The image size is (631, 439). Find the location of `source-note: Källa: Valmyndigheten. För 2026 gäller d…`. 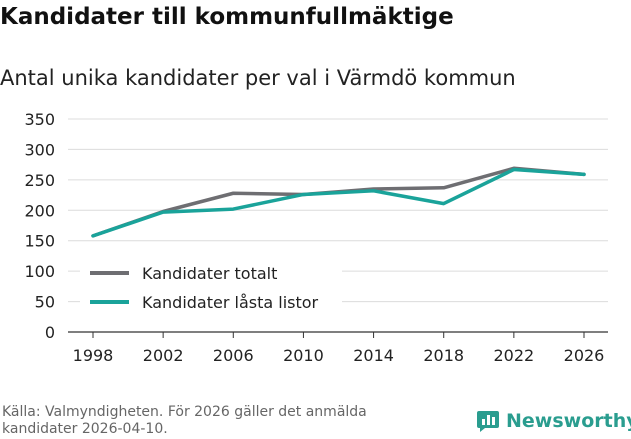

source-note: Källa: Valmyndigheten. För 2026 gäller d… is located at coordinates (184, 421).